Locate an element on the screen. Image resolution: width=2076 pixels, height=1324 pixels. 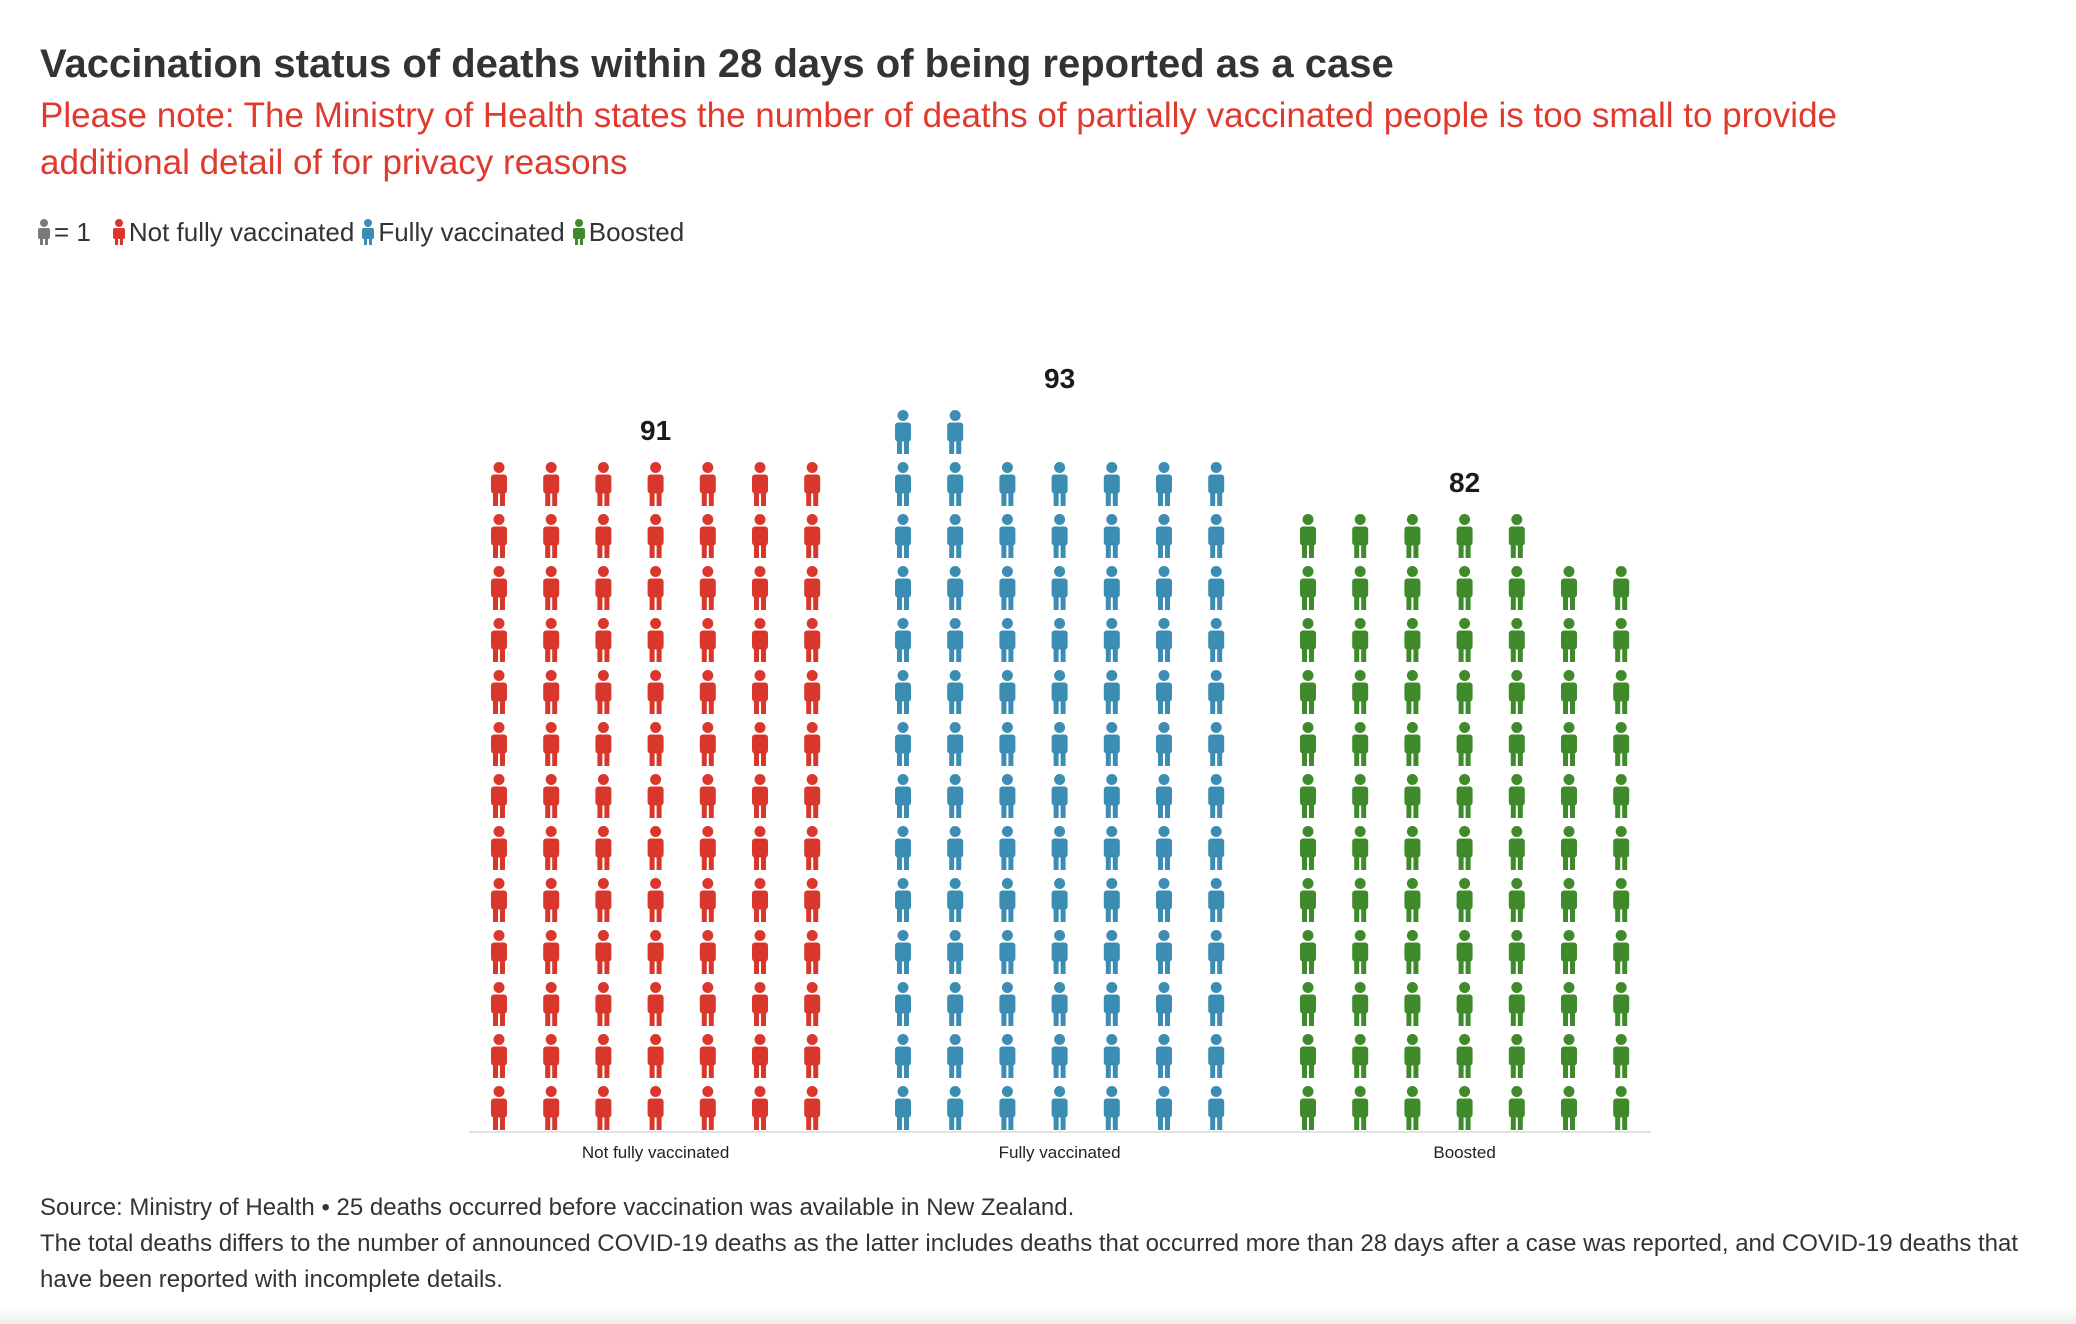
bottom-shade is located at coordinates (1038, 1315).